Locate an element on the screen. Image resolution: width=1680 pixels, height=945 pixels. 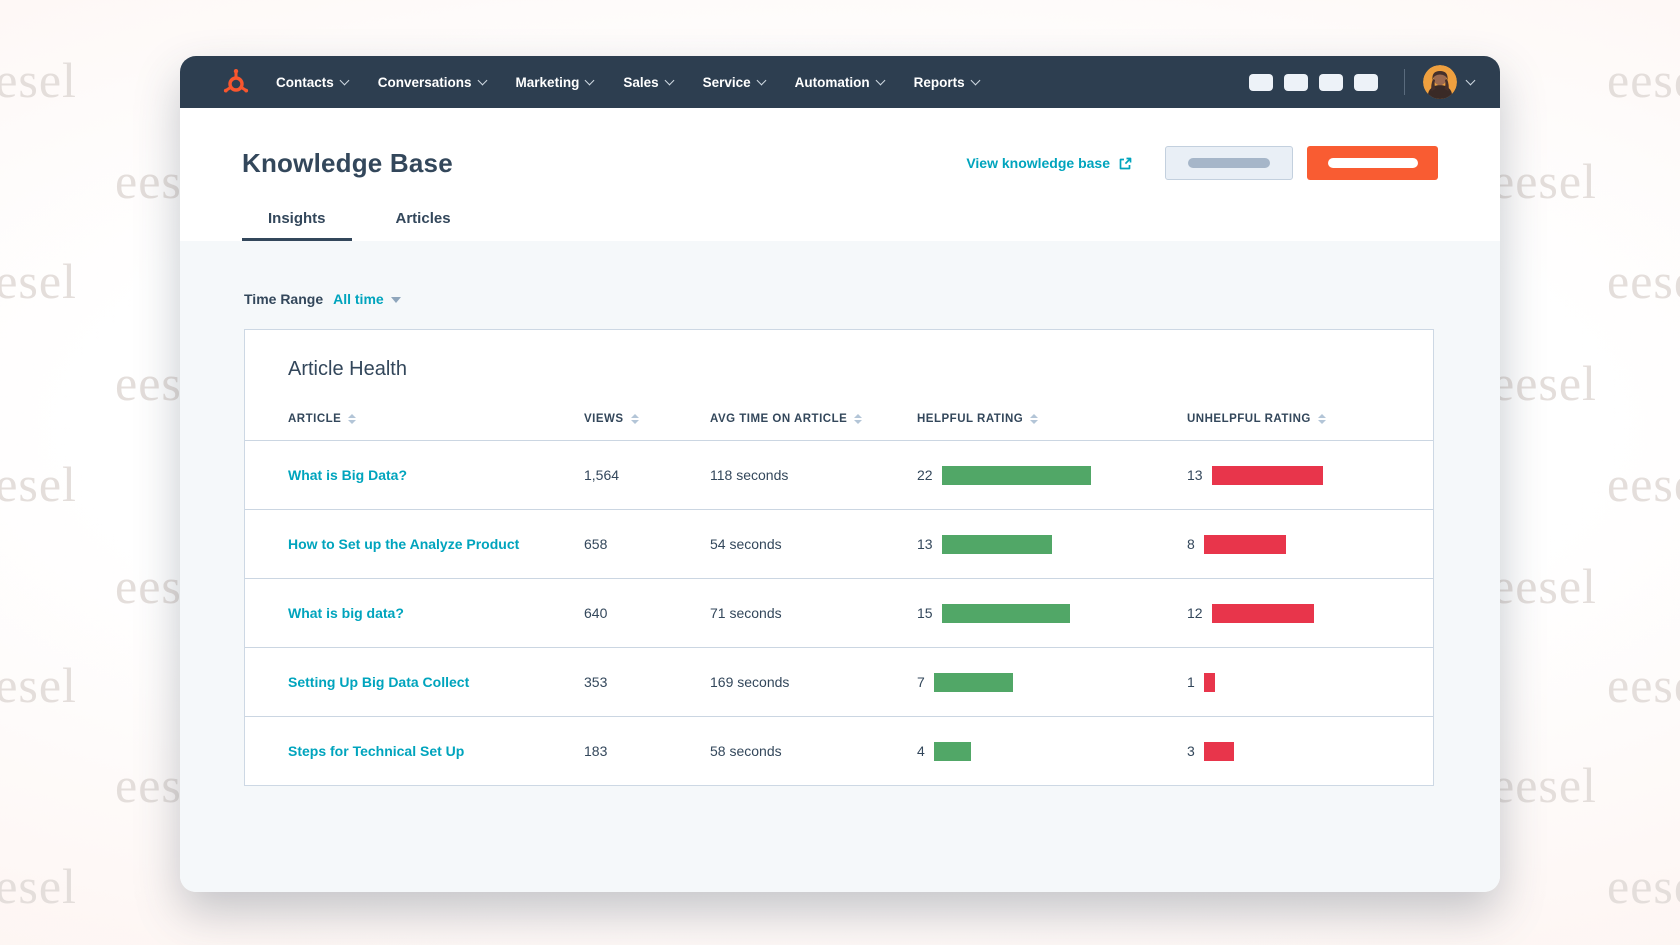
nav-item-label: Sales is located at coordinates (641, 82).